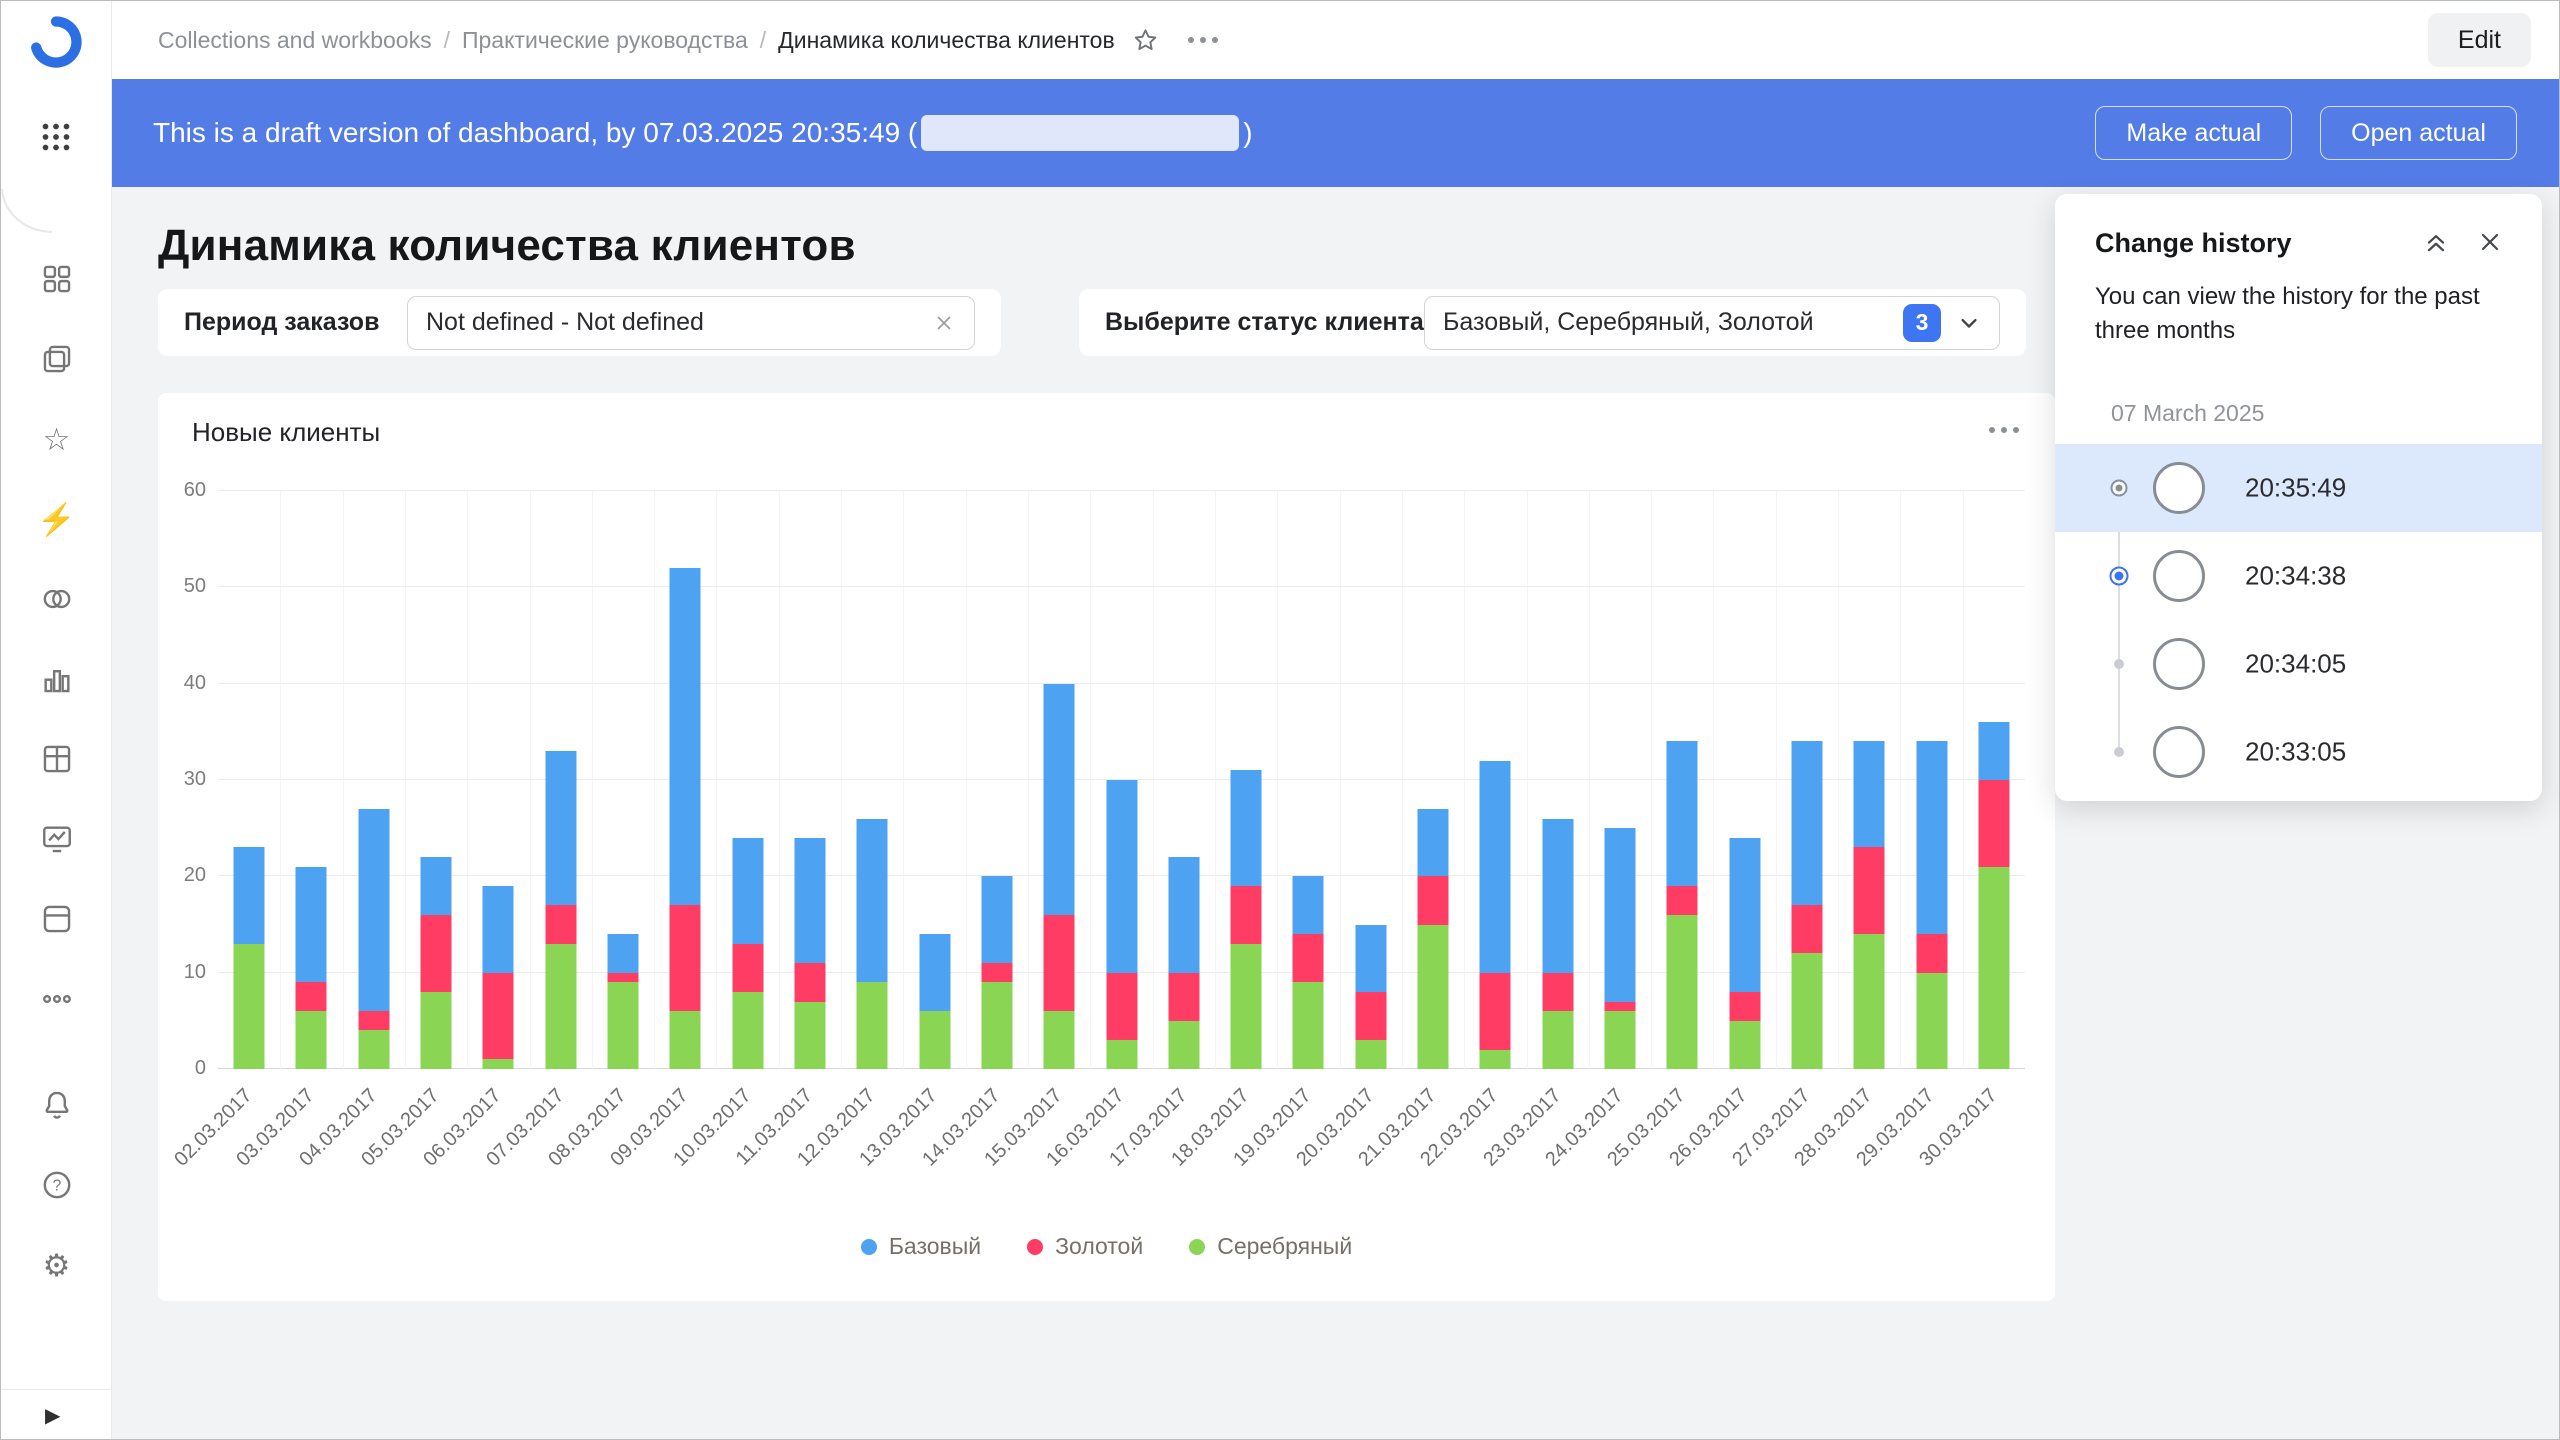  I want to click on squares-icon, so click(56, 279).